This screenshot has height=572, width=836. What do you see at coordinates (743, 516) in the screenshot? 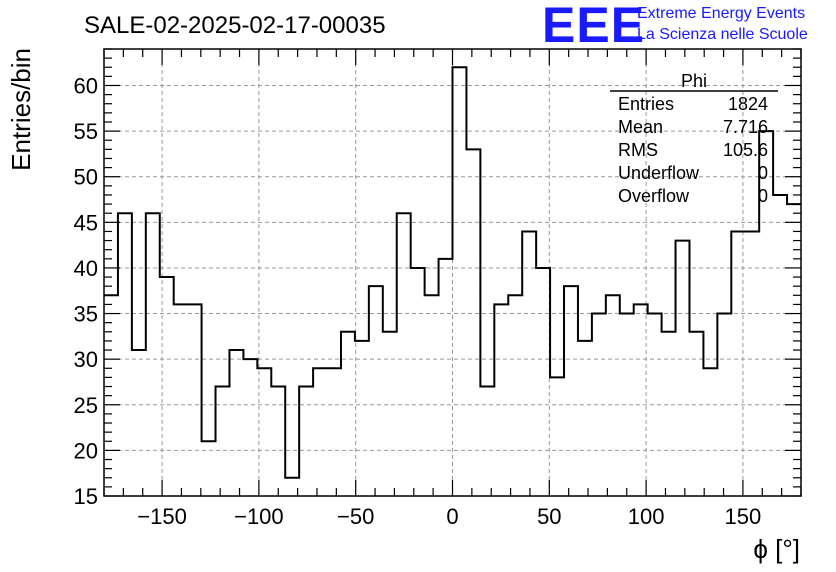
I see `x-tick-label: 150` at bounding box center [743, 516].